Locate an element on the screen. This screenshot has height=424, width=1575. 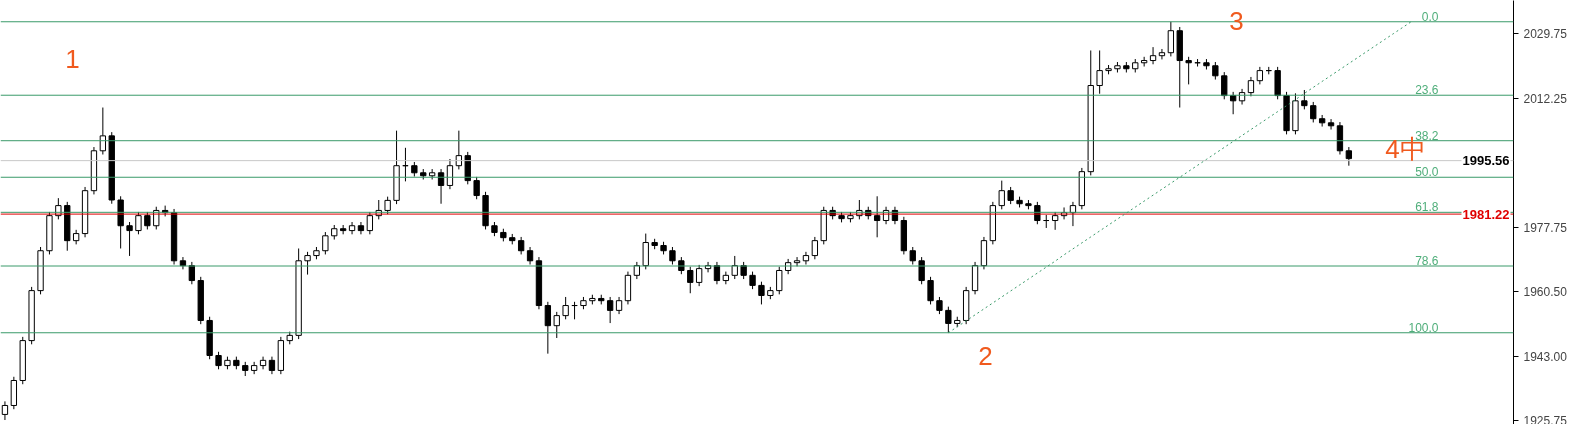
y-tick-label: 2012.25 is located at coordinates (1545, 98).